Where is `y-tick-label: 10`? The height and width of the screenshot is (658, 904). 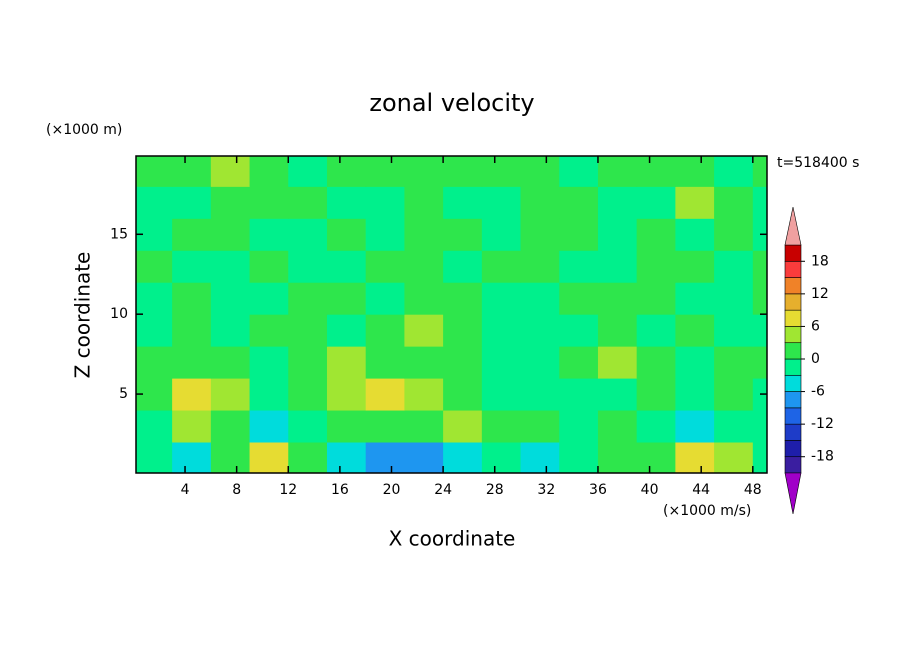
y-tick-label: 10 is located at coordinates (119, 314).